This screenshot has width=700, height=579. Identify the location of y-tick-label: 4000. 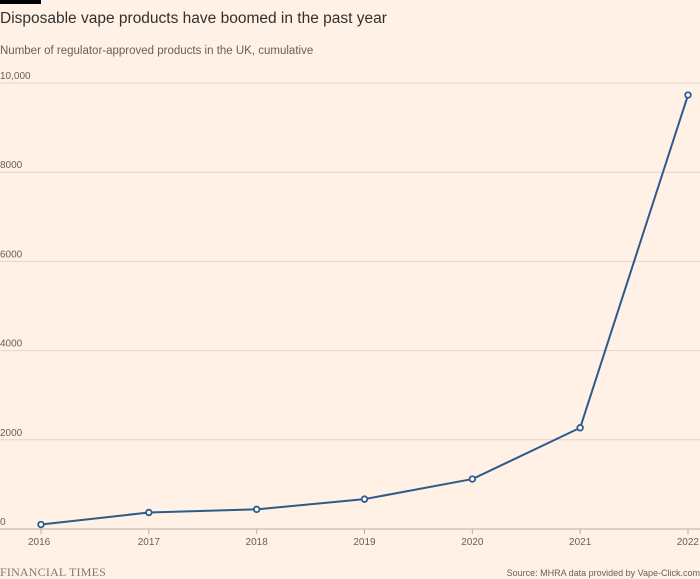
(11, 344).